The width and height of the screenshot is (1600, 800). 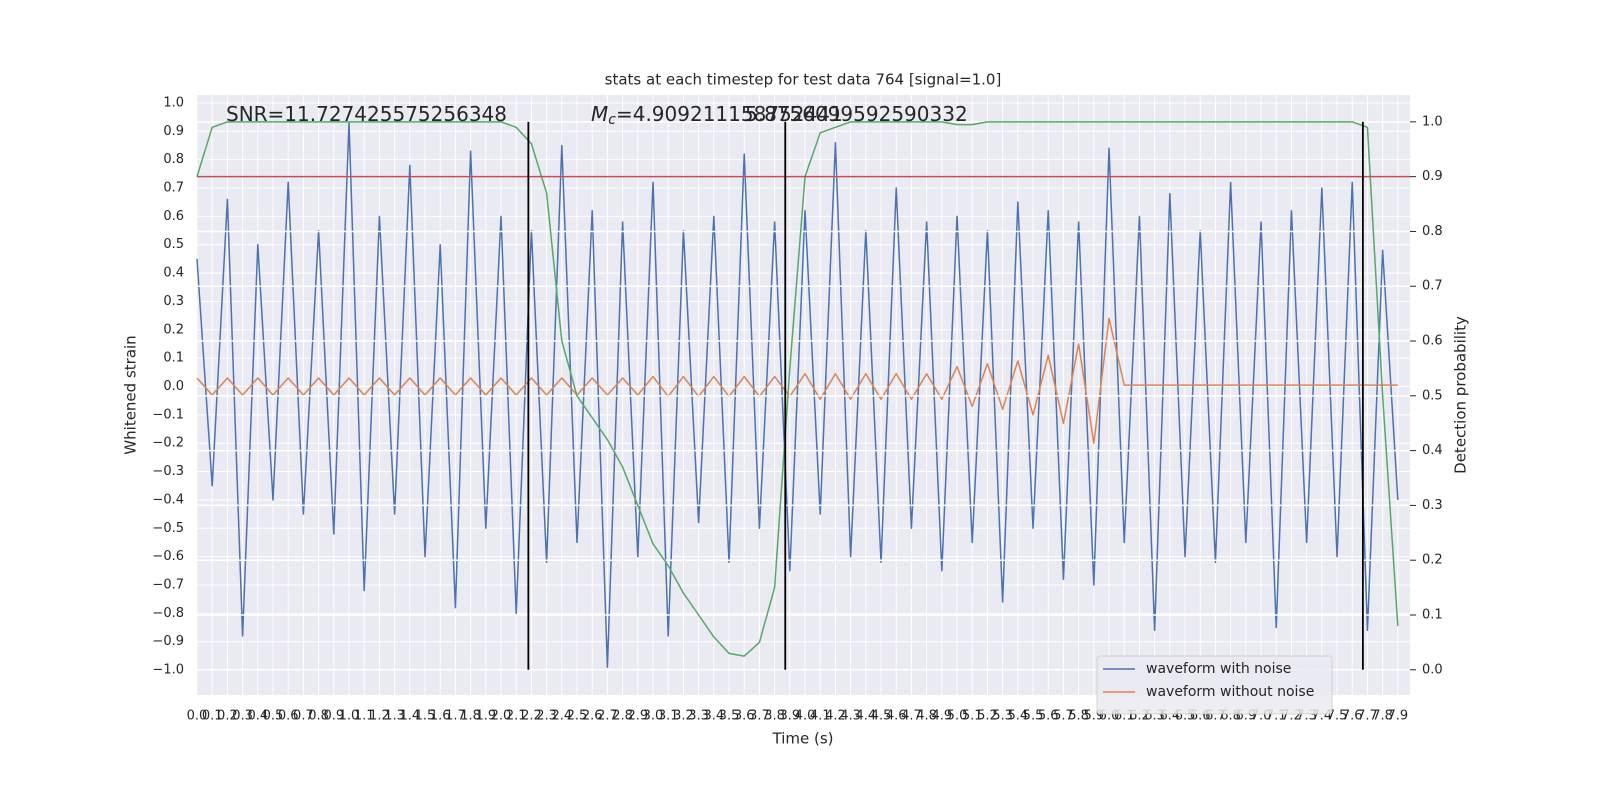 I want to click on x-tick-label: 5.4, so click(x=1017, y=716).